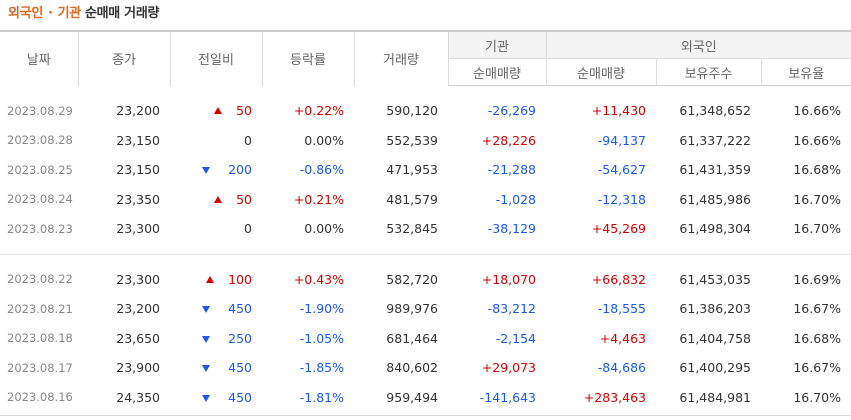  I want to click on rate-cell: +0.21%, so click(308, 200).